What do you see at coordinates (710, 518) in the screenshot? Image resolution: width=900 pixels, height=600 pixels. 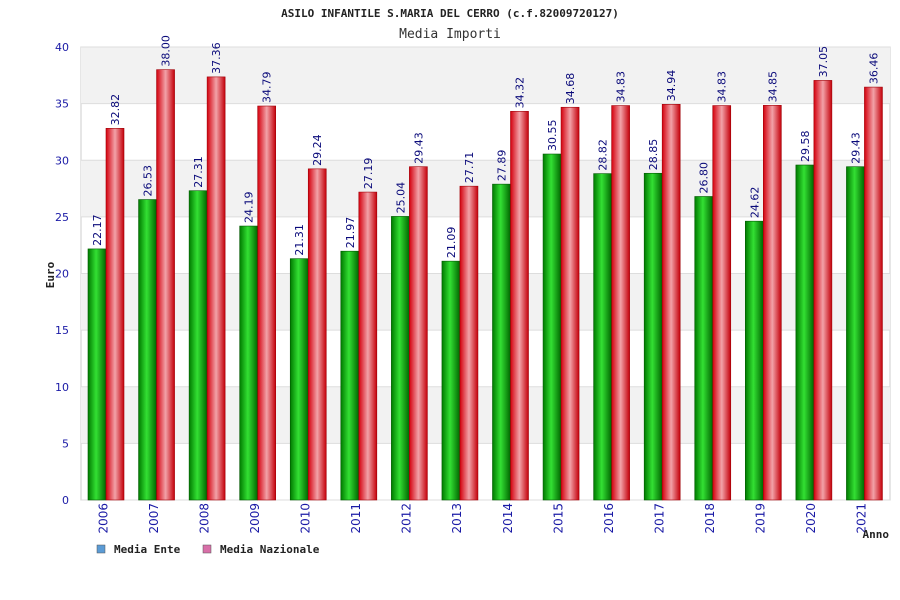 I see `x-tick-label: 2018` at bounding box center [710, 518].